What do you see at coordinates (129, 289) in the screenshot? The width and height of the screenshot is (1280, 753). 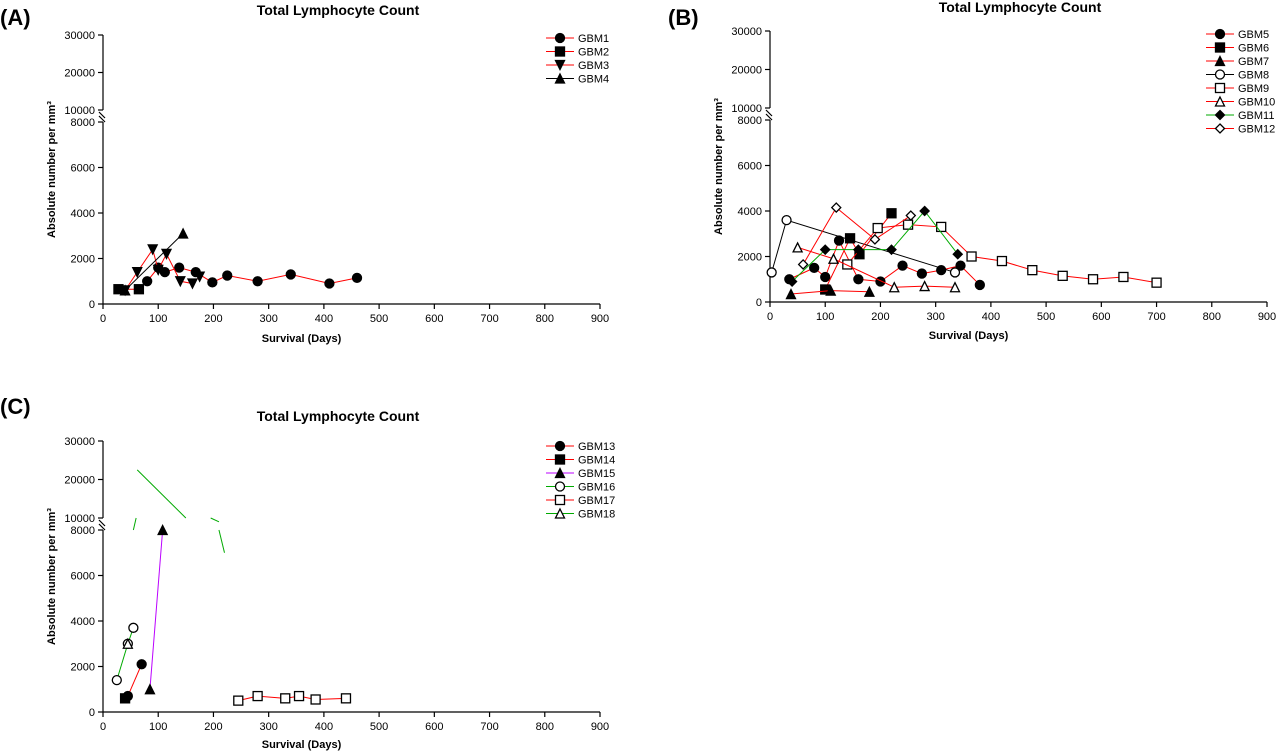 I see `series-gbm2` at bounding box center [129, 289].